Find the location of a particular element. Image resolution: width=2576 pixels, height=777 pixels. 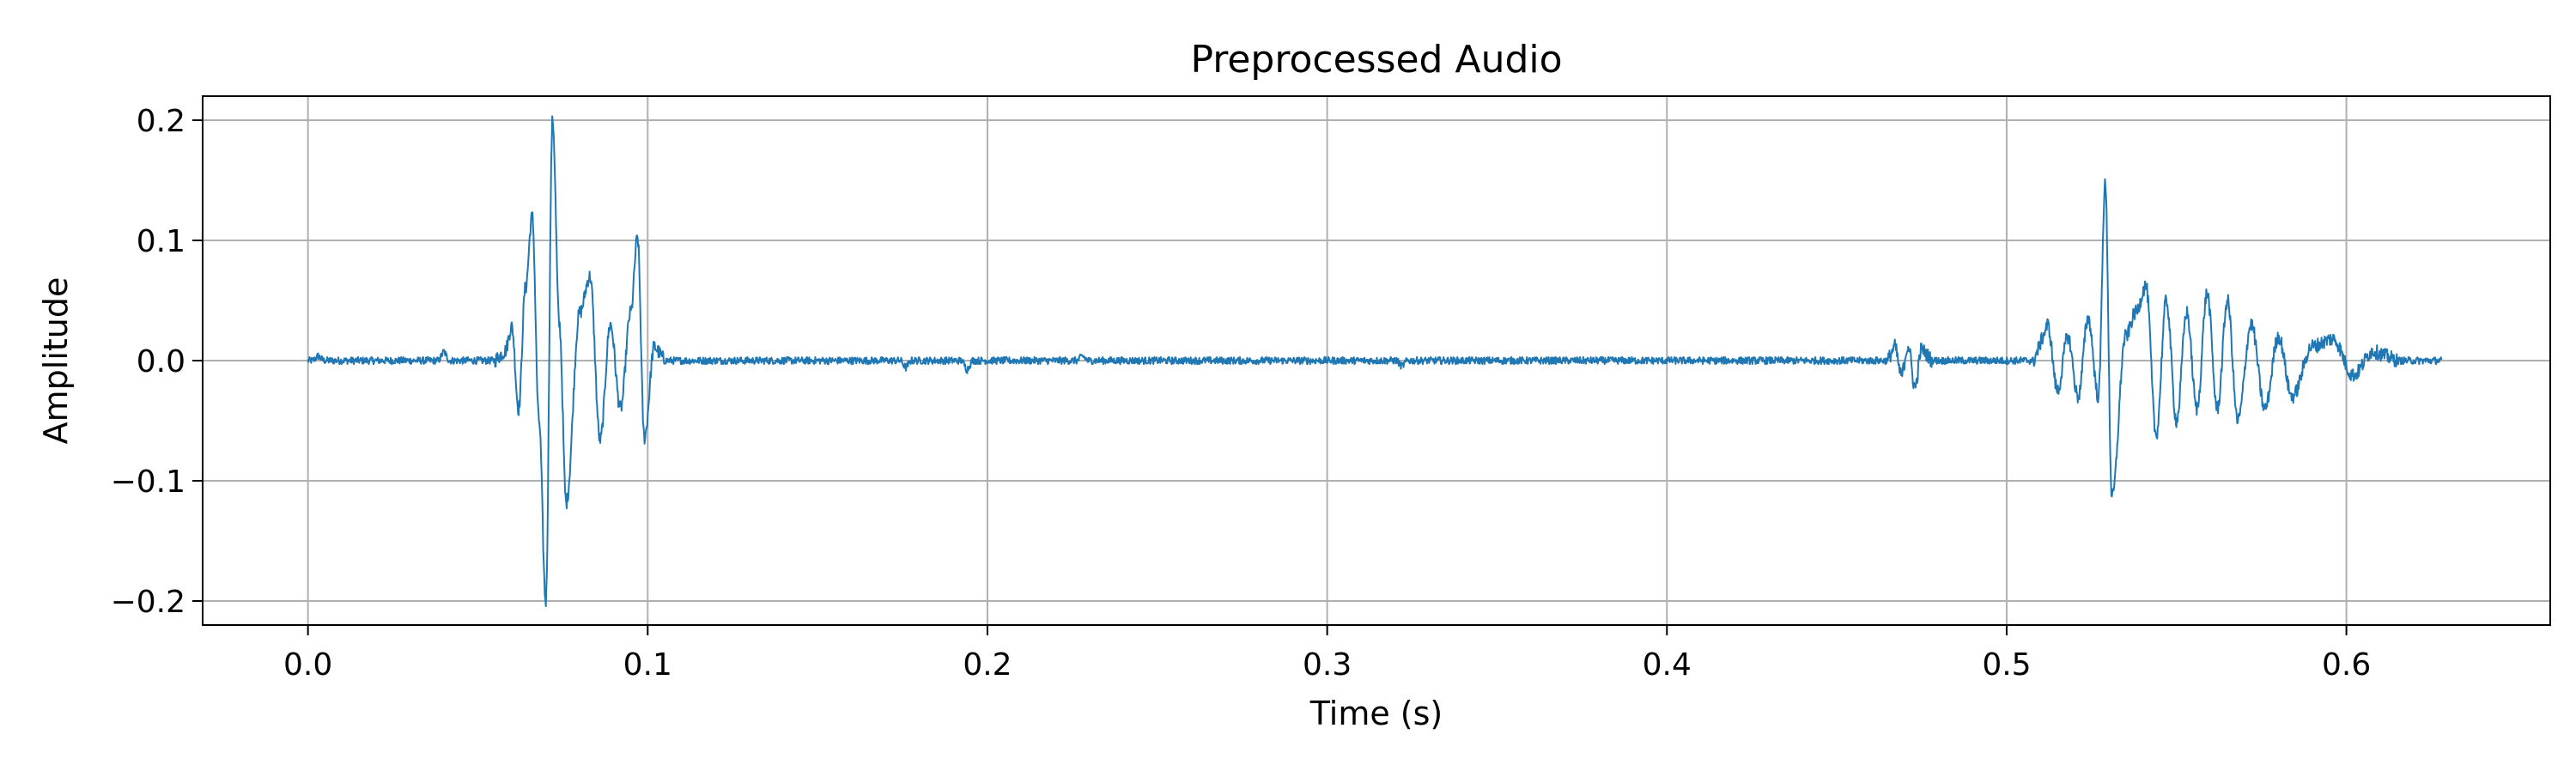

x-tick-label: 0.3 is located at coordinates (1327, 665).